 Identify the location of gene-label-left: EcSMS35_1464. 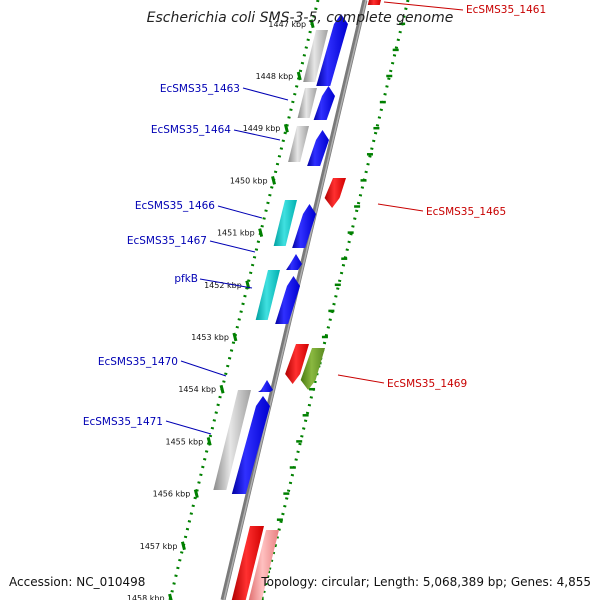
(191, 130).